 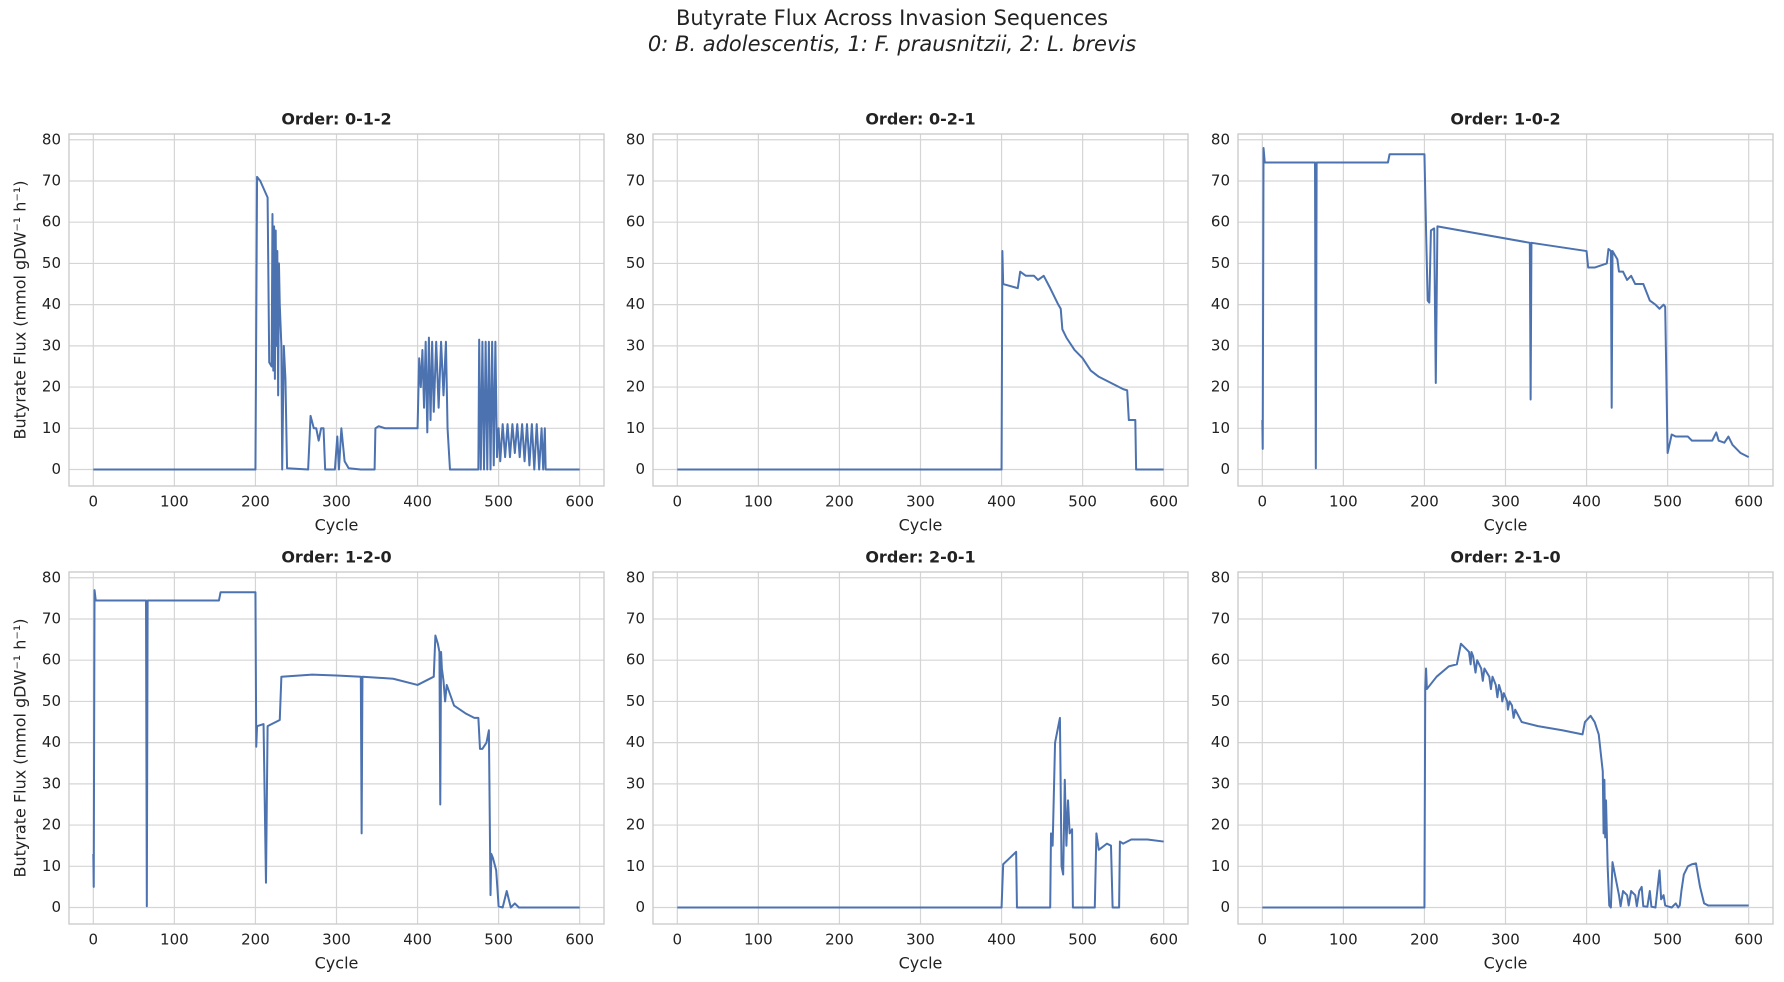 I want to click on subplot-title: Order: 1-0-2, so click(x=1505, y=119).